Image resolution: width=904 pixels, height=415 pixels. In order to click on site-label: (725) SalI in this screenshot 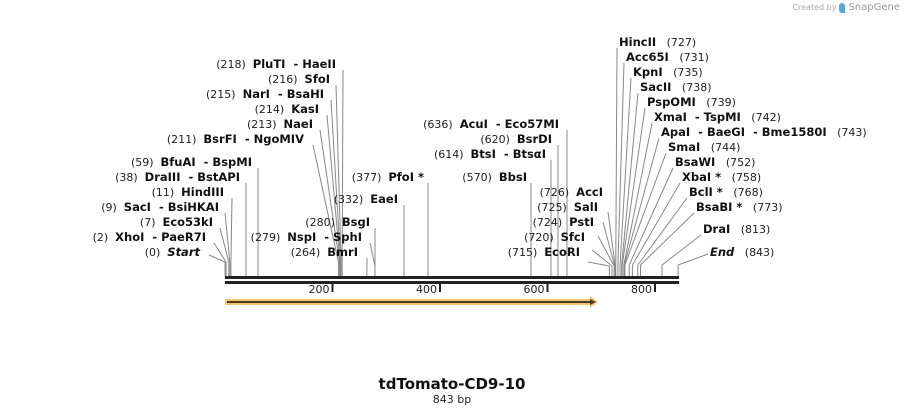, I will do `click(567, 207)`.